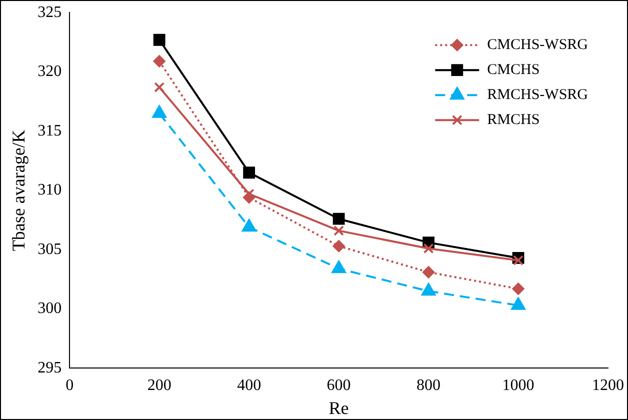 This screenshot has width=628, height=420. What do you see at coordinates (513, 70) in the screenshot?
I see `legend-label: CMCHS` at bounding box center [513, 70].